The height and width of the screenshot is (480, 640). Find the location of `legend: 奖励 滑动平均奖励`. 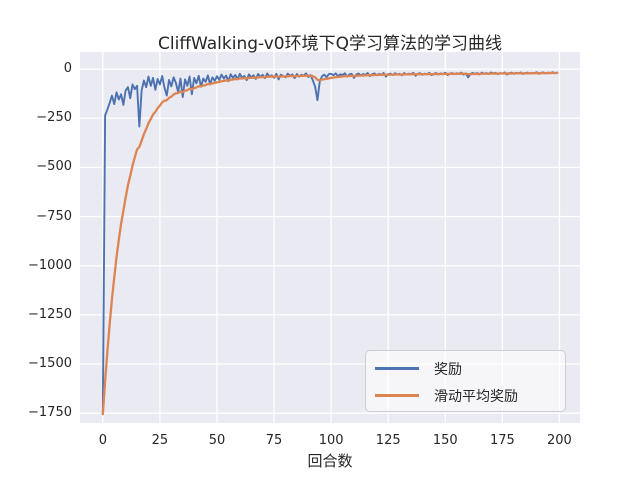

legend: 奖励 滑动平均奖励 is located at coordinates (465, 381).